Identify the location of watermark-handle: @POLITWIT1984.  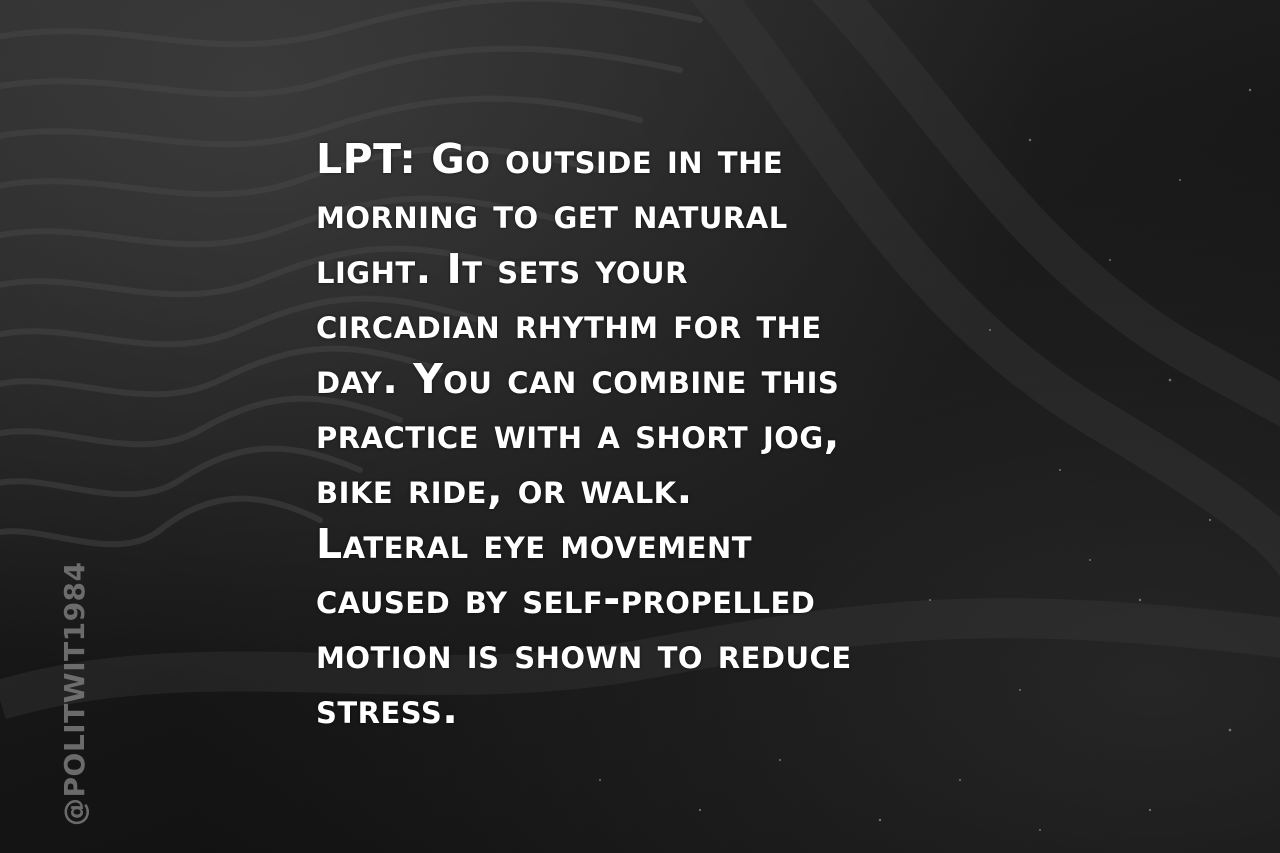
(74, 693).